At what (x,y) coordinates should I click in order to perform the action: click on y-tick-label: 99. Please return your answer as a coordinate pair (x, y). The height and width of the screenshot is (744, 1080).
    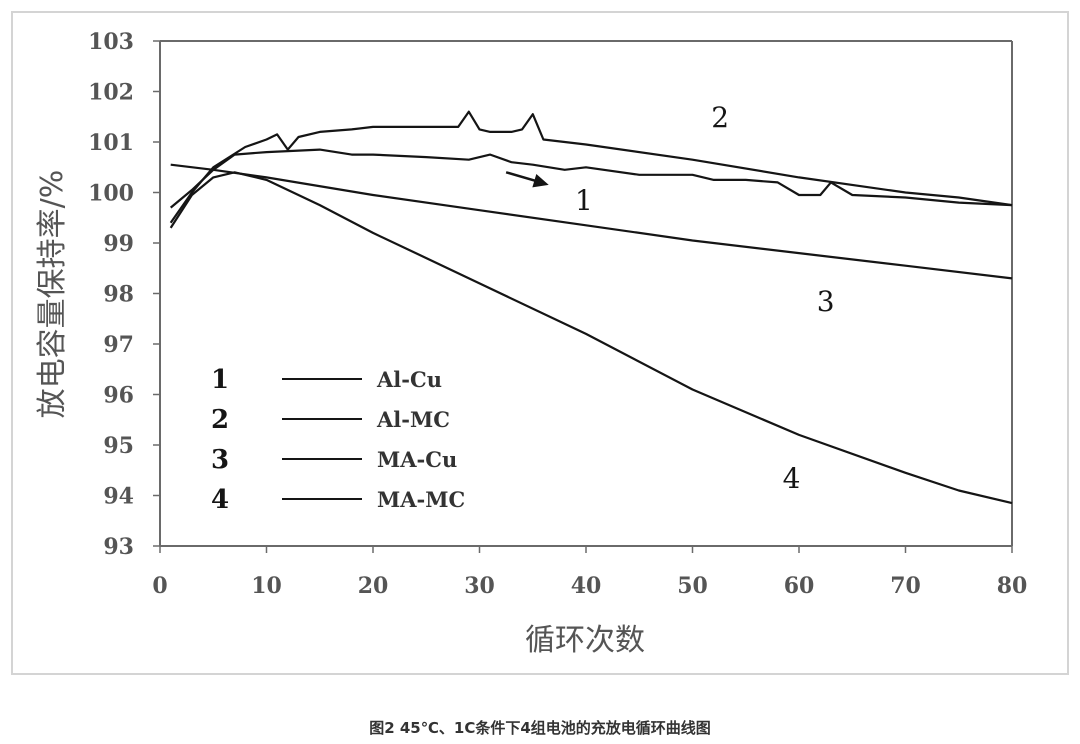
    Looking at the image, I should click on (118, 244).